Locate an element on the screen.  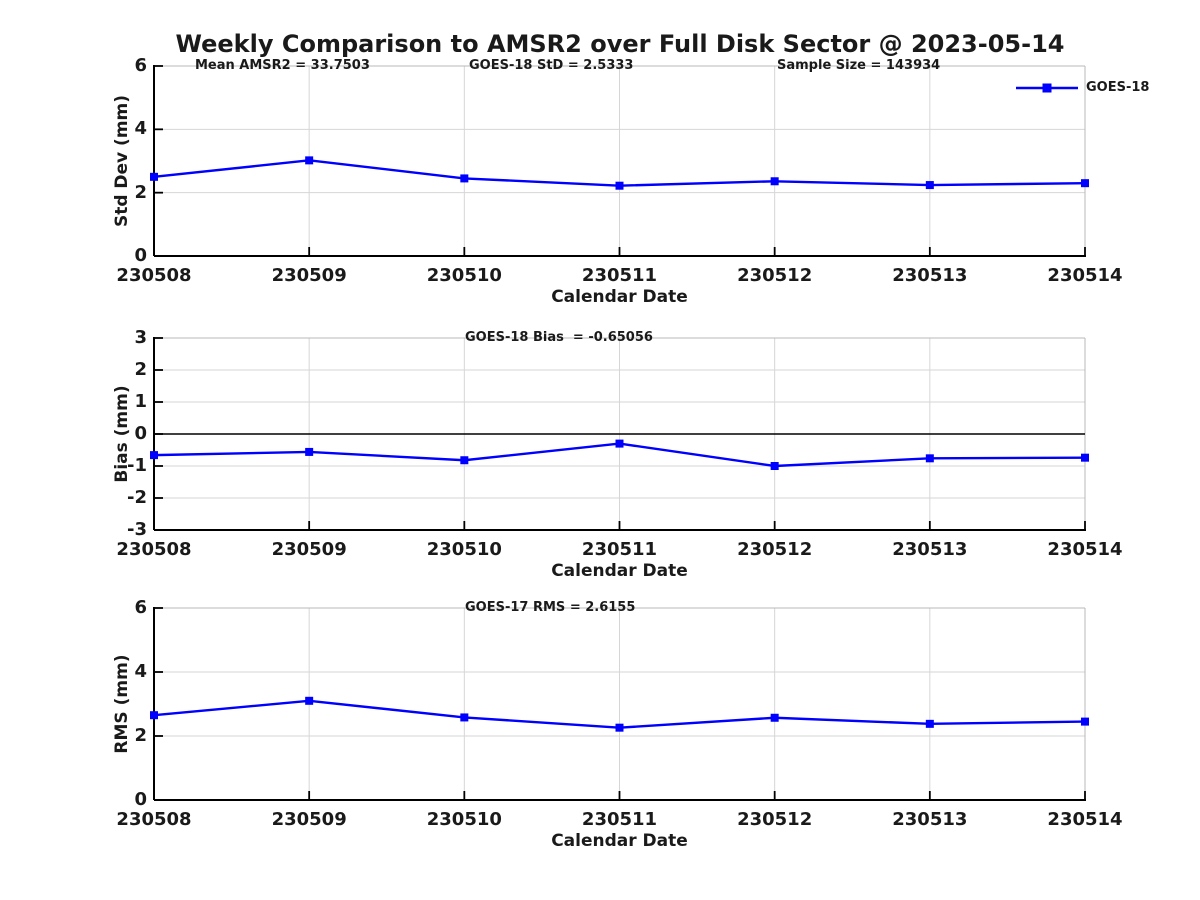
annotation: GOES-18 StD = 2.5333 is located at coordinates (551, 65).